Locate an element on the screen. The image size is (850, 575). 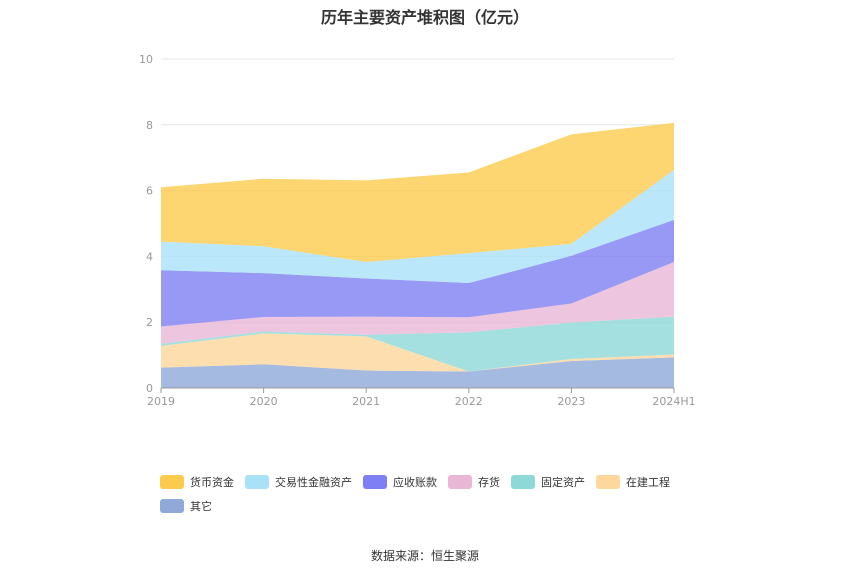
area-series-货币资金 is located at coordinates (417, 192).